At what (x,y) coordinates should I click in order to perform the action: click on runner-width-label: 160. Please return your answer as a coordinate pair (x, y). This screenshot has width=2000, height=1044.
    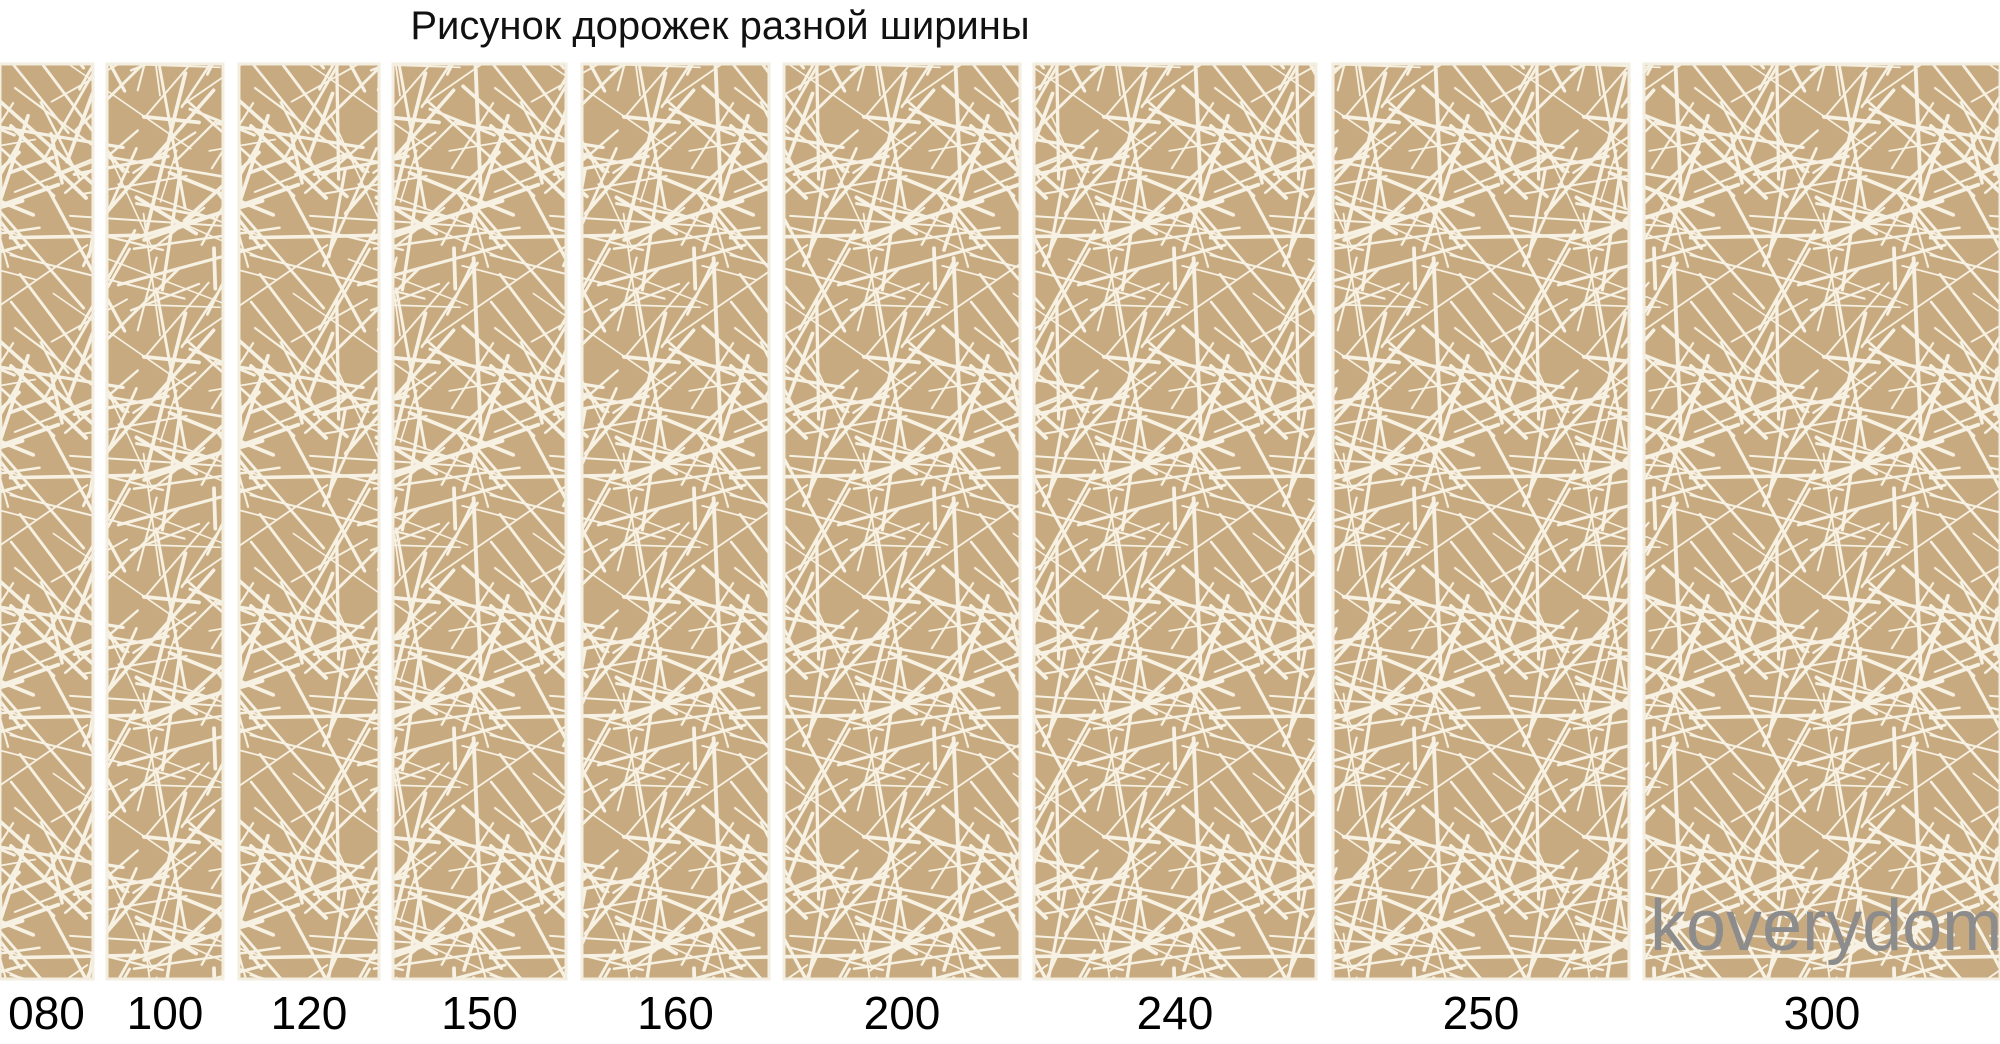
    Looking at the image, I should click on (675, 1013).